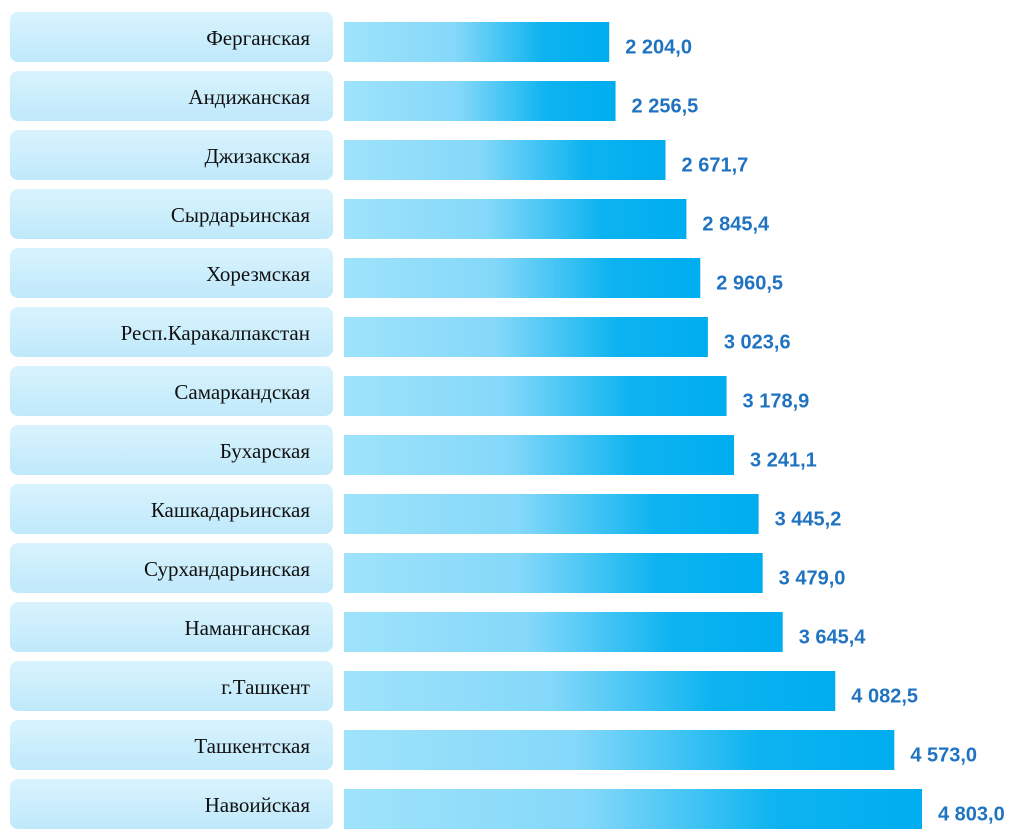 The height and width of the screenshot is (839, 1027). I want to click on category-label: Хорезмская, so click(258, 274).